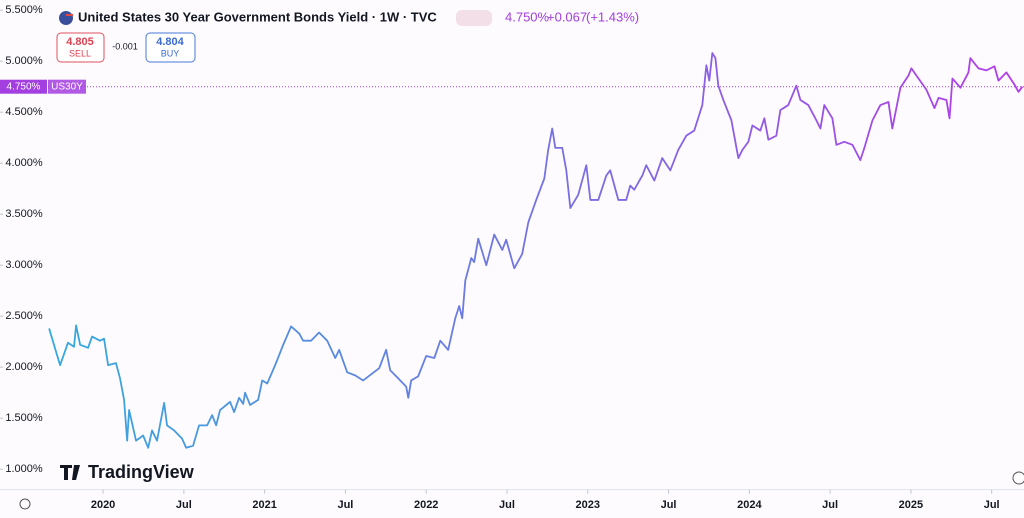  I want to click on toggle, so click(474, 18).